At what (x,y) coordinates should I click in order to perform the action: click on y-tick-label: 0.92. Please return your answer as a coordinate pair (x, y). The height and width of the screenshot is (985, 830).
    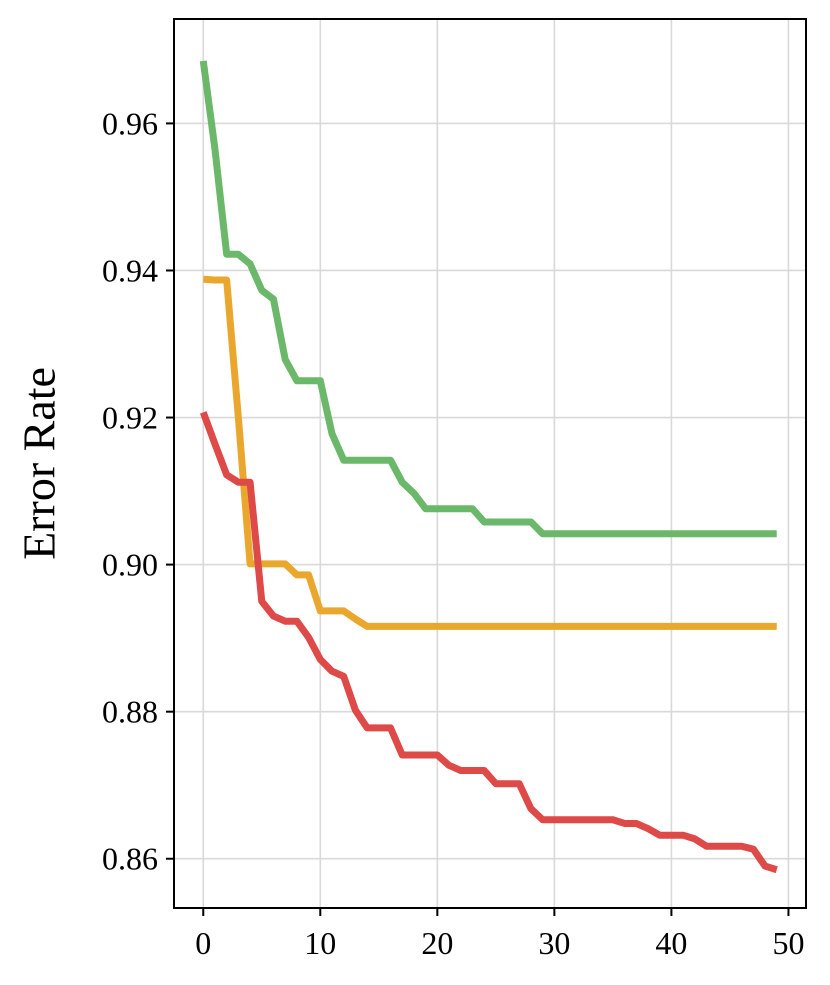
    Looking at the image, I should click on (130, 418).